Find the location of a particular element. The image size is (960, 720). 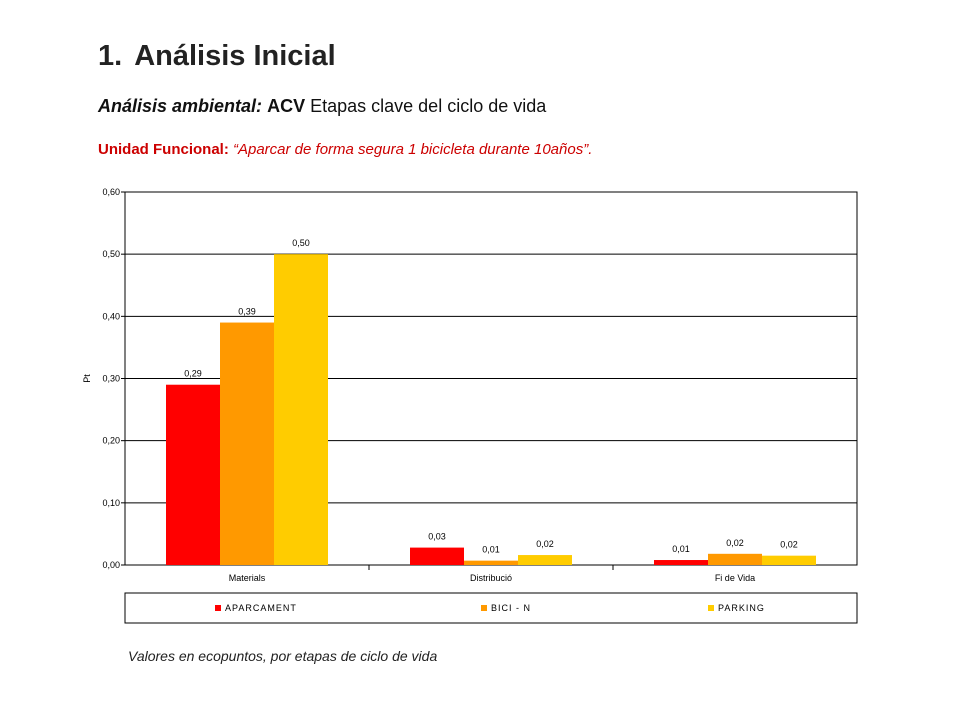

data-label: 0,03 is located at coordinates (437, 537).